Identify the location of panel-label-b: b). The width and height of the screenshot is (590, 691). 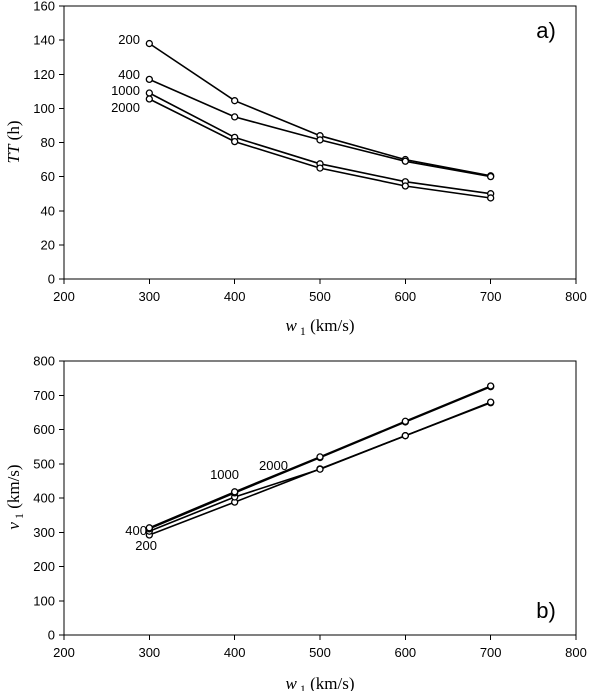
(546, 610).